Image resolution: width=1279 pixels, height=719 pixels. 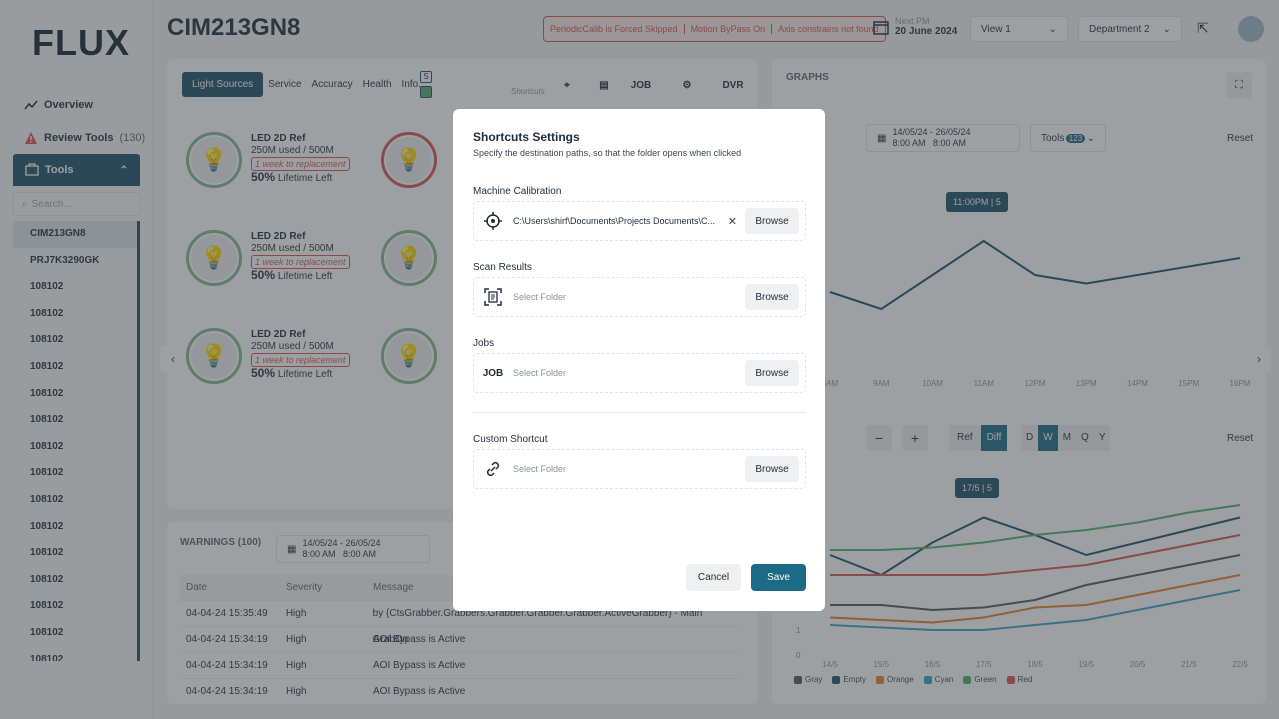 I want to click on modal-title: Shortcuts Settings, so click(x=526, y=137).